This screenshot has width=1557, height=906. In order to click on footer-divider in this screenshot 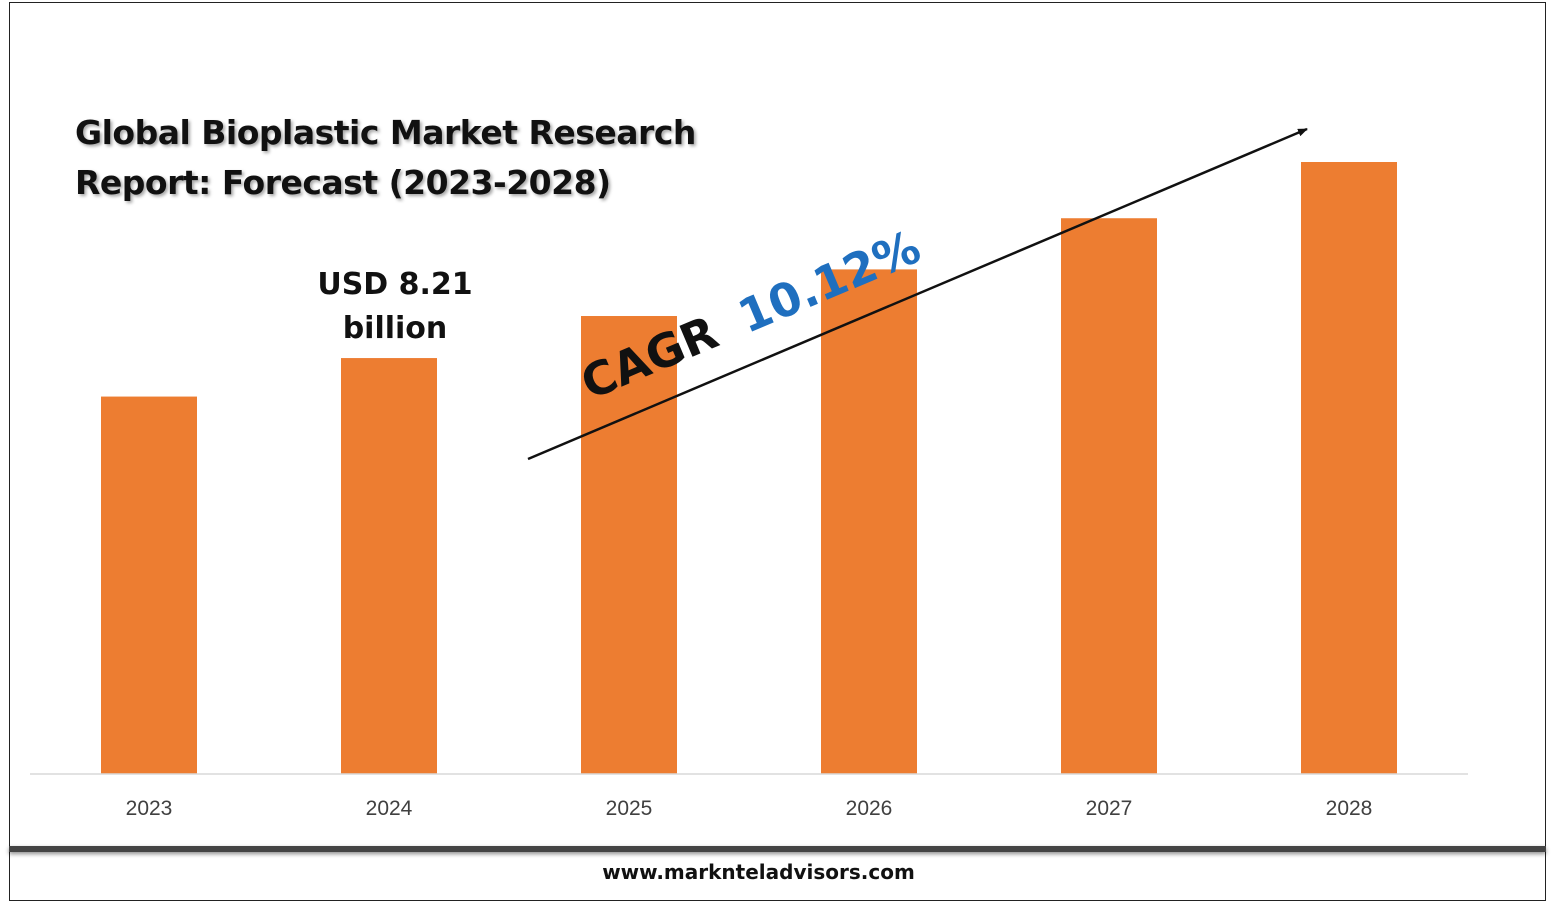, I will do `click(777, 849)`.